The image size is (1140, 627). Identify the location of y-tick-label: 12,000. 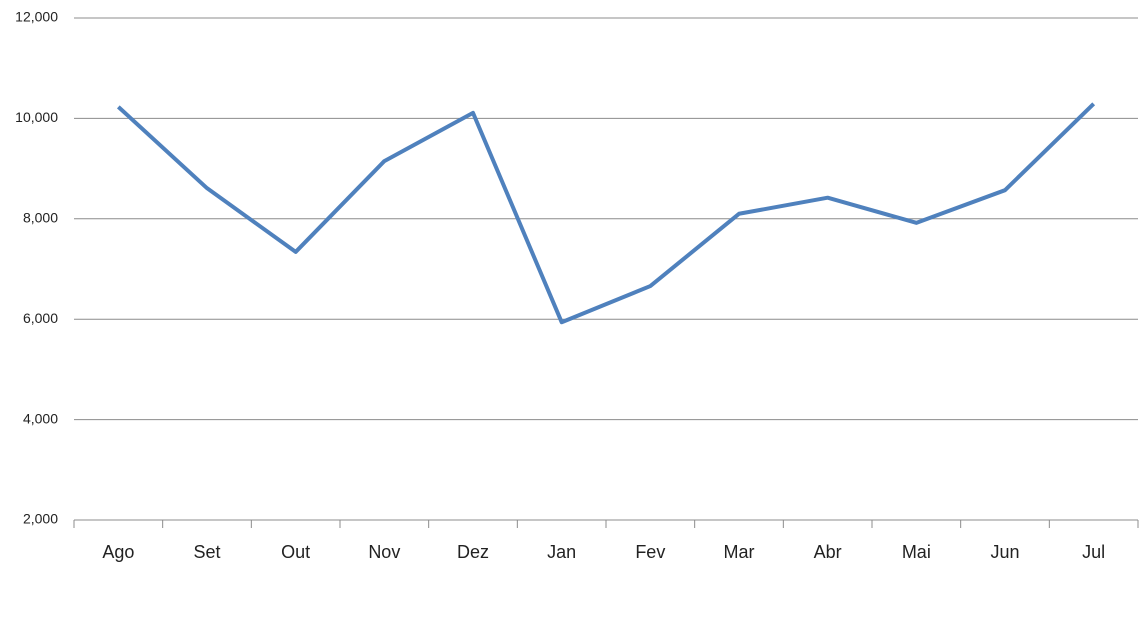
(36, 17).